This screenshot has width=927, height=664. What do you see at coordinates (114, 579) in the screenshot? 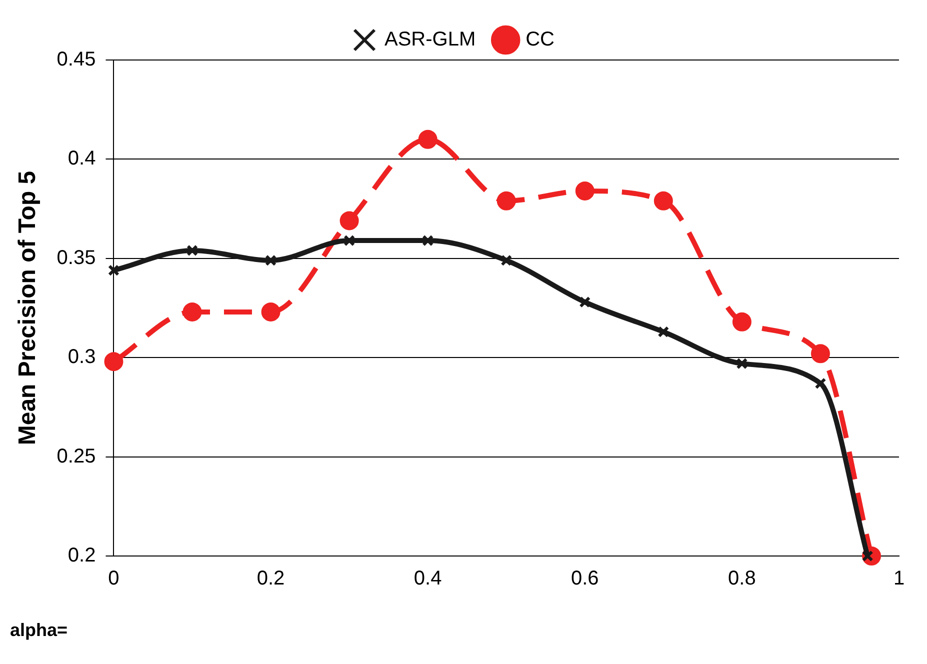
I see `x-tick-label: 0` at bounding box center [114, 579].